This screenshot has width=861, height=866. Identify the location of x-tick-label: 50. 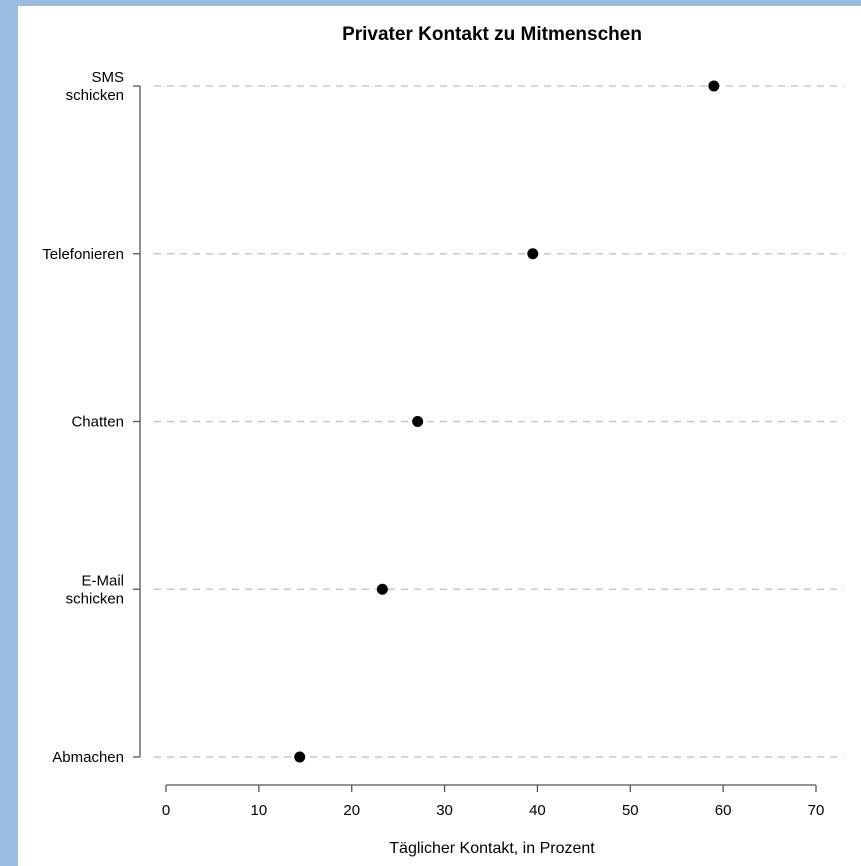
(630, 810).